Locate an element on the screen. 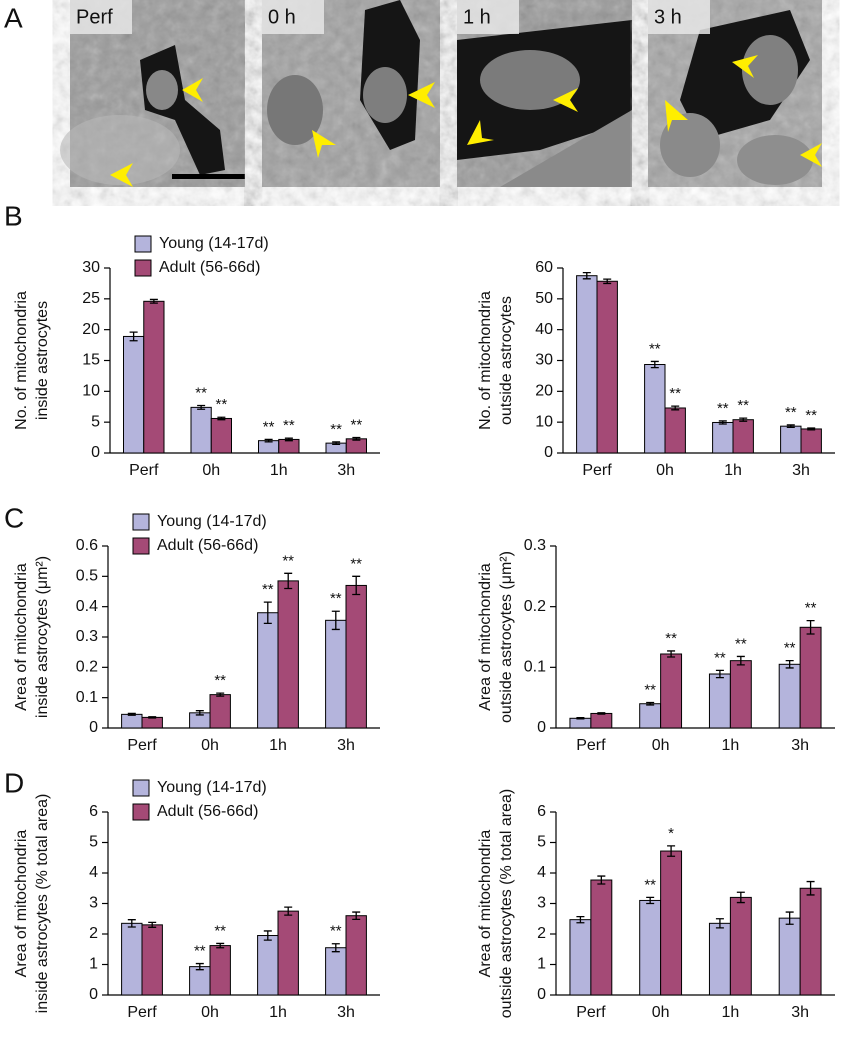 The width and height of the screenshot is (843, 1050). micrograph-label: 3 h is located at coordinates (668, 17).